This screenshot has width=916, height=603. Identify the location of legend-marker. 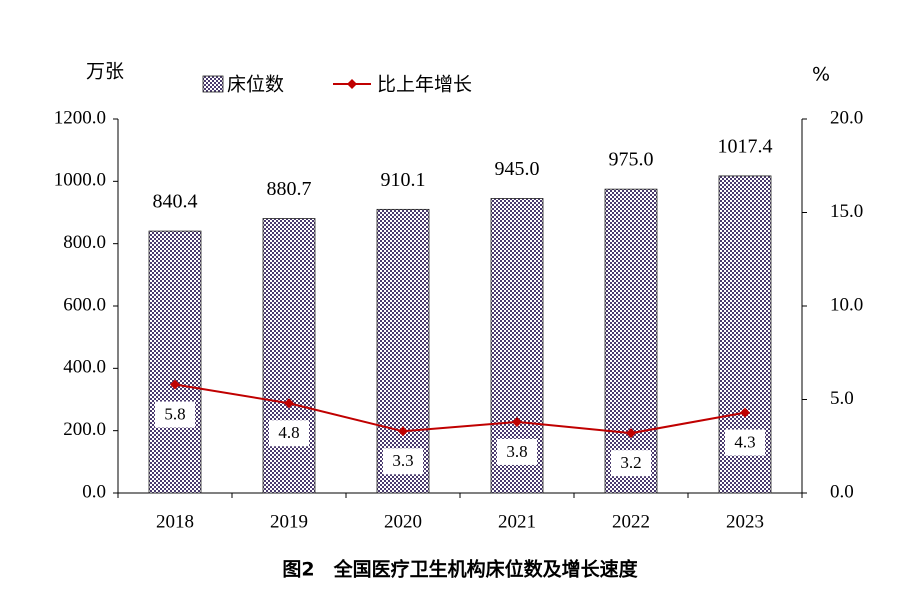
(352, 84).